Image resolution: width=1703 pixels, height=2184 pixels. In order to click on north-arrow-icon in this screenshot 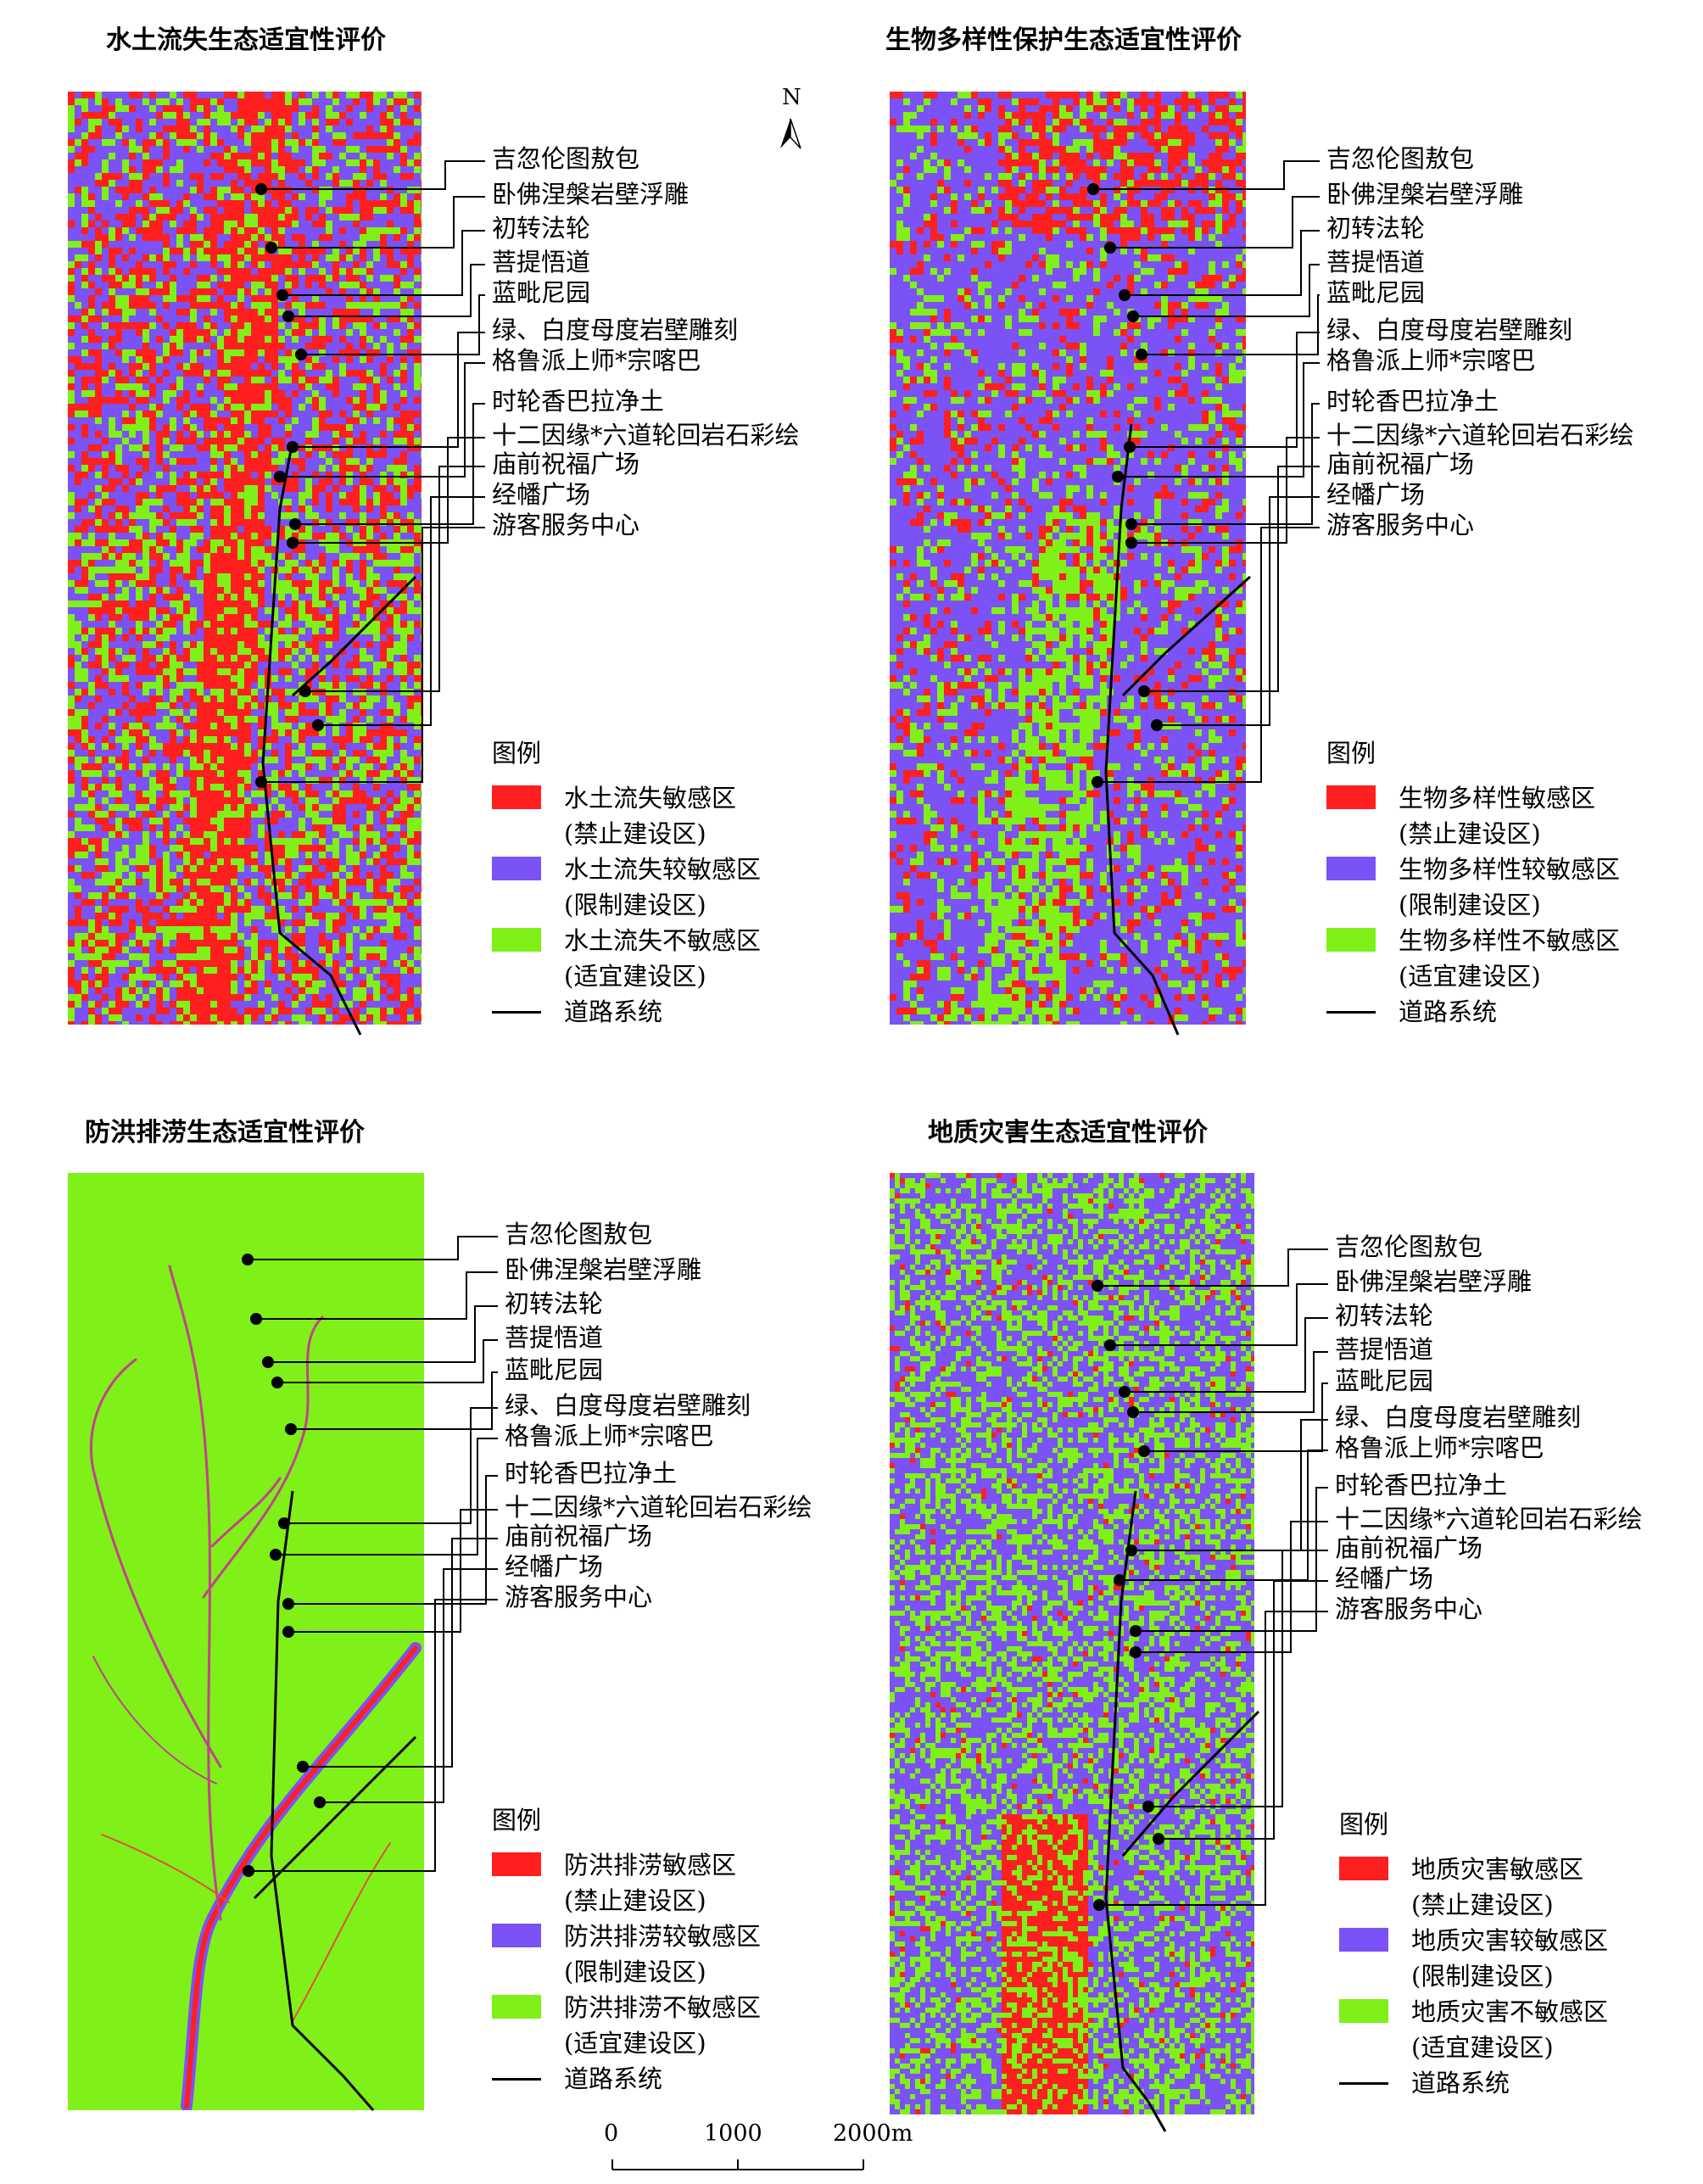, I will do `click(790, 133)`.